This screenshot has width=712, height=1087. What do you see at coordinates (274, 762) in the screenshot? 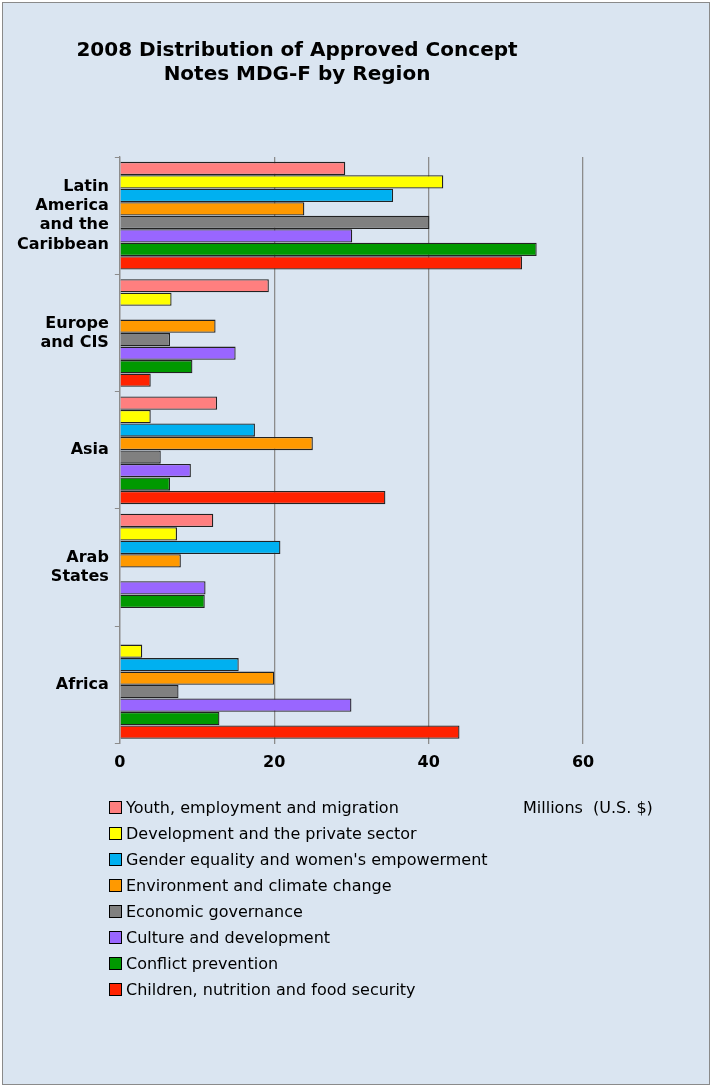
I see `x-tick-label: 20` at bounding box center [274, 762].